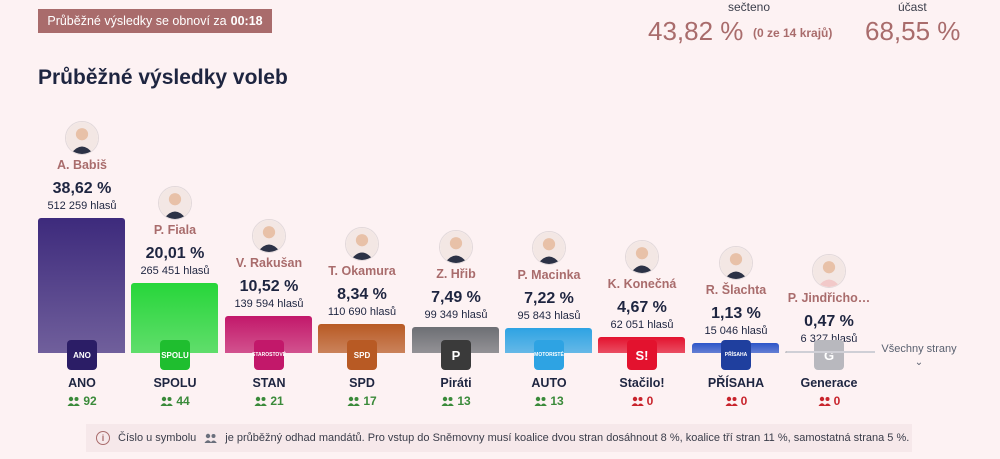  What do you see at coordinates (736, 290) in the screenshot?
I see `leader-name: R. Šlachta` at bounding box center [736, 290].